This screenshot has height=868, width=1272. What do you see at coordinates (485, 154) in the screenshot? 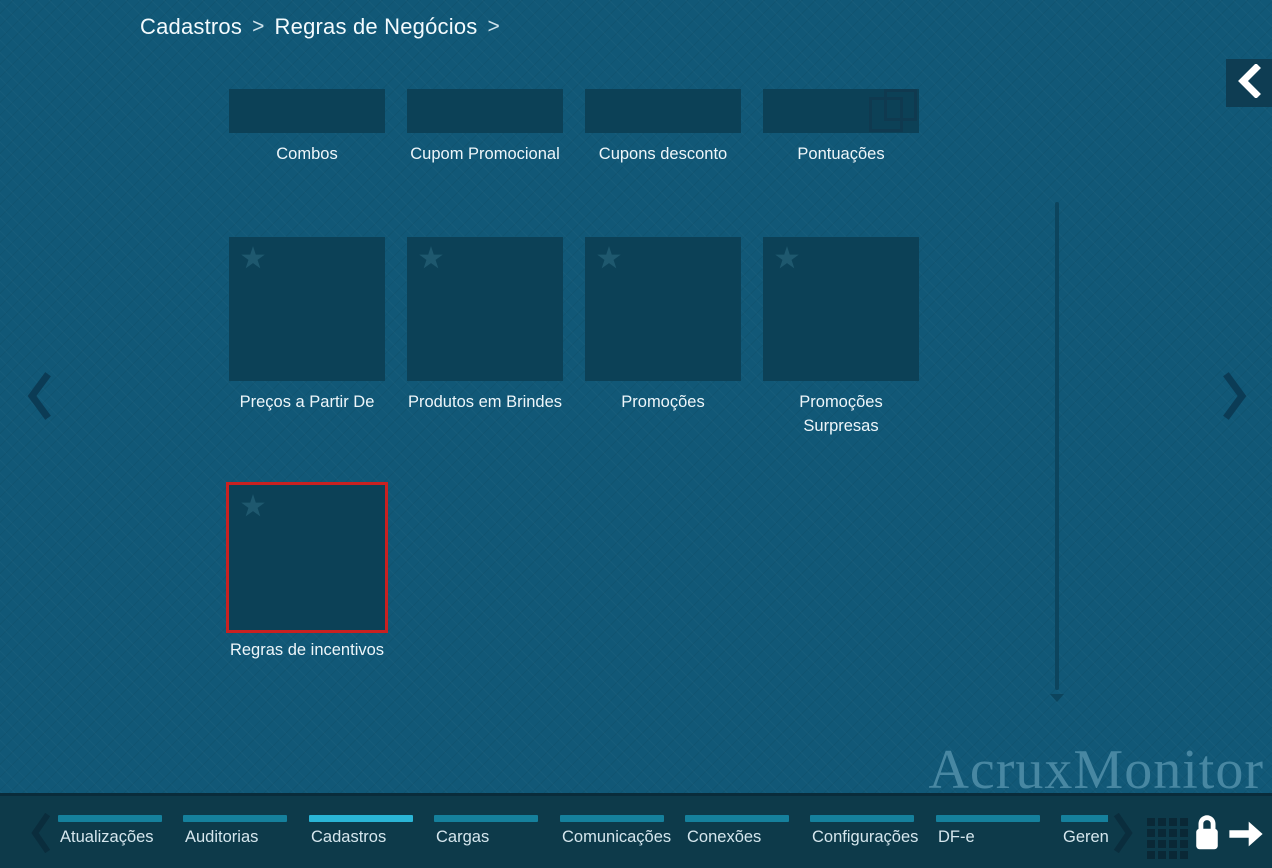
I see `grid-tile-label: Cupom Promocional` at bounding box center [485, 154].